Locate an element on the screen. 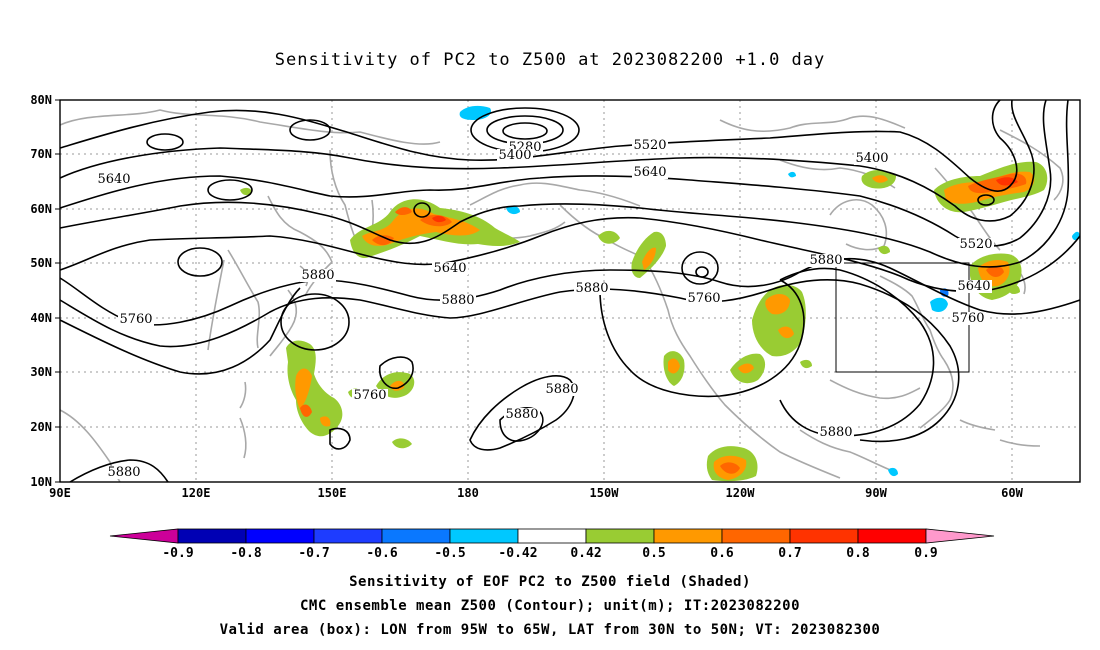  colorbar-label: 0.9 is located at coordinates (925, 553).